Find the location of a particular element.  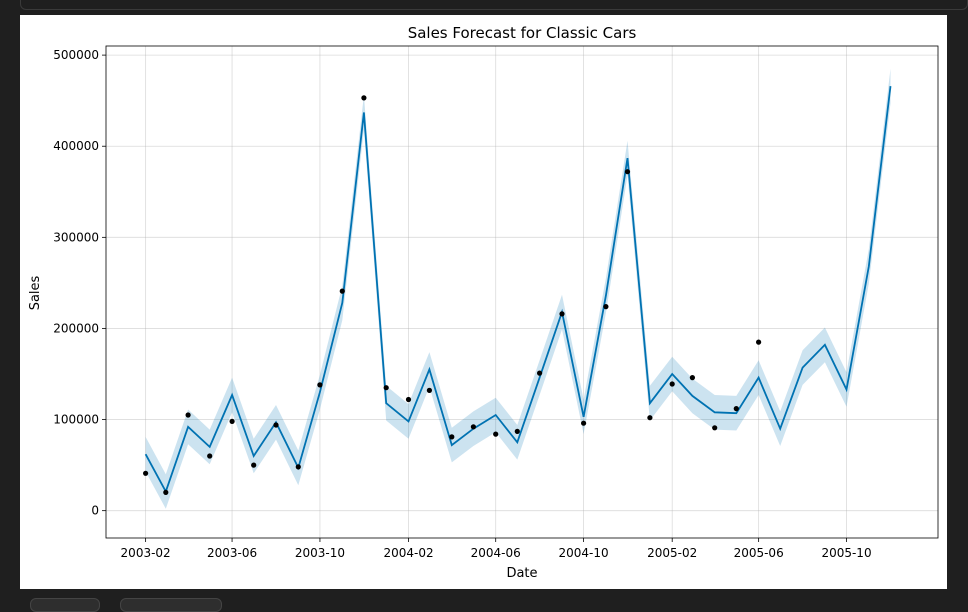

x-tick-label: 2003-10 is located at coordinates (320, 553).